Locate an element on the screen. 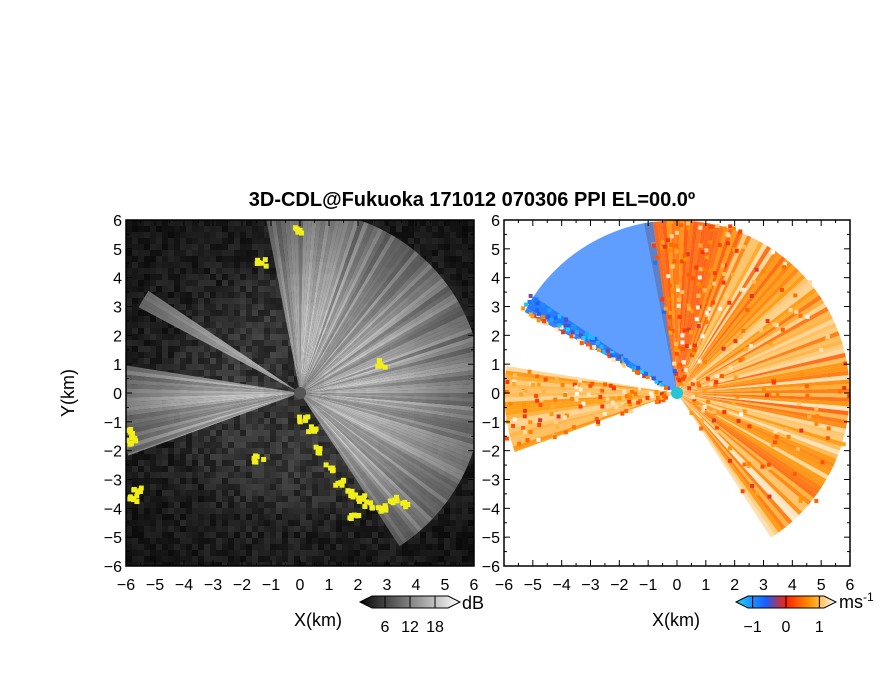  y-tick-label: −3 is located at coordinates (113, 481).